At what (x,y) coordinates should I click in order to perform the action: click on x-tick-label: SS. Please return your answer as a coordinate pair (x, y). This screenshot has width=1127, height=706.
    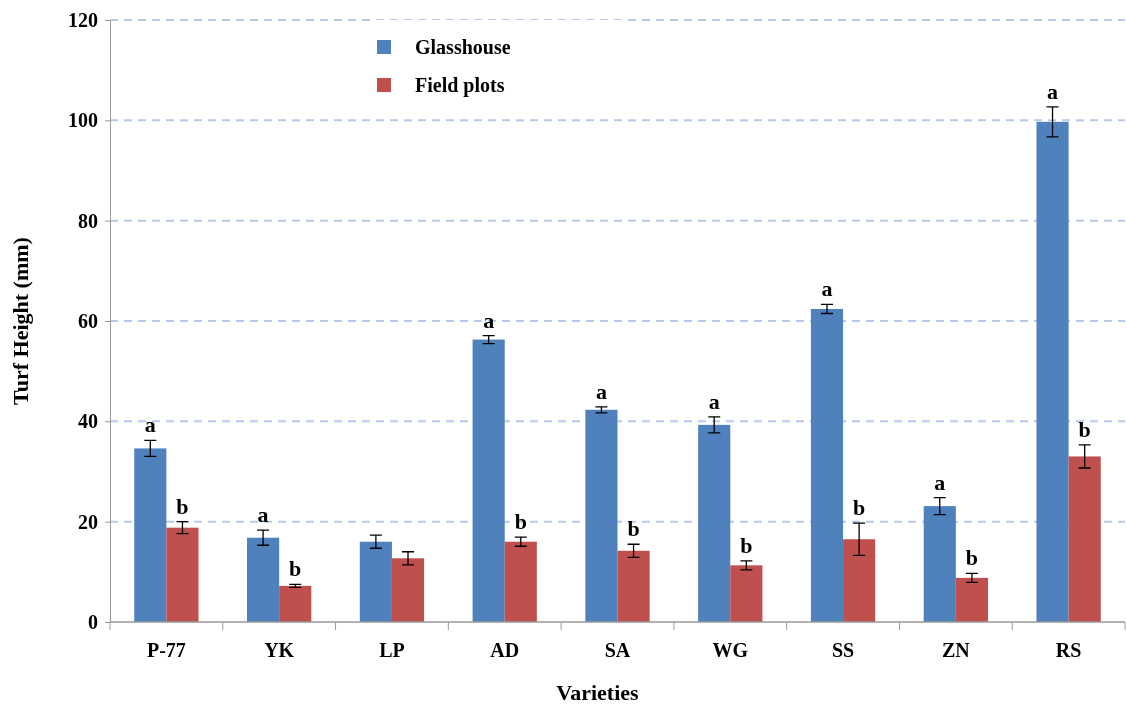
    Looking at the image, I should click on (843, 650).